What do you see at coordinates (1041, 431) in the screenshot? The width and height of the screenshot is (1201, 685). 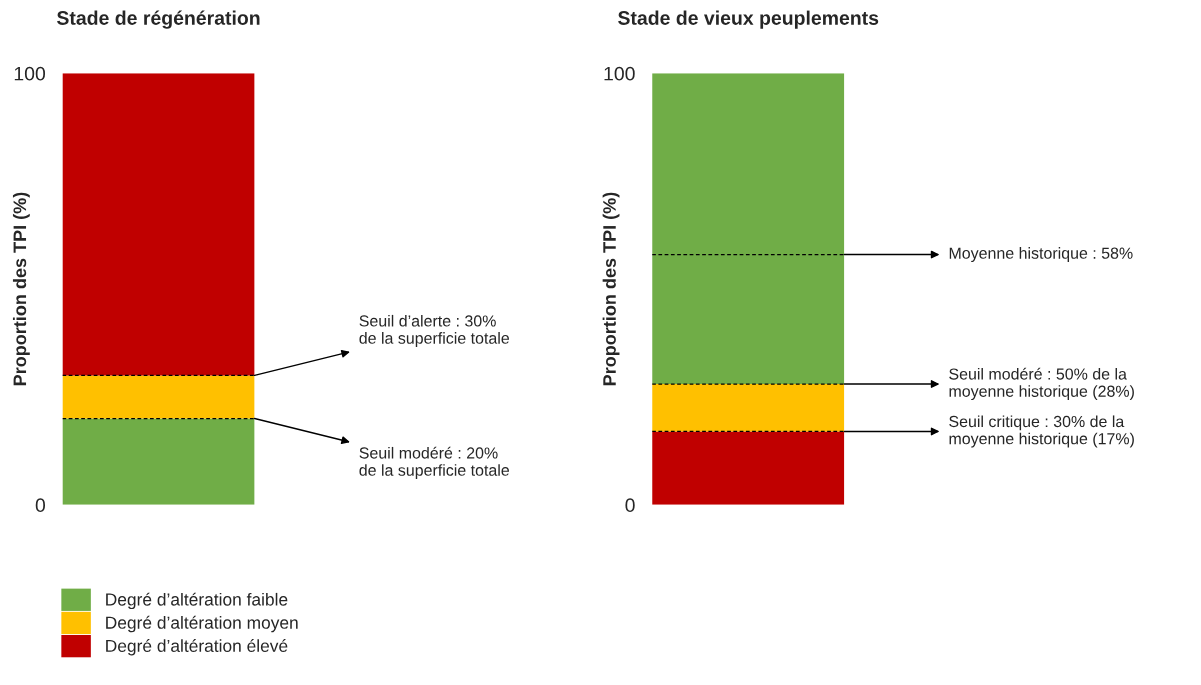 I see `ref-line-label: Seuil critique : 30% de la moyenne historique (17%)` at bounding box center [1041, 431].